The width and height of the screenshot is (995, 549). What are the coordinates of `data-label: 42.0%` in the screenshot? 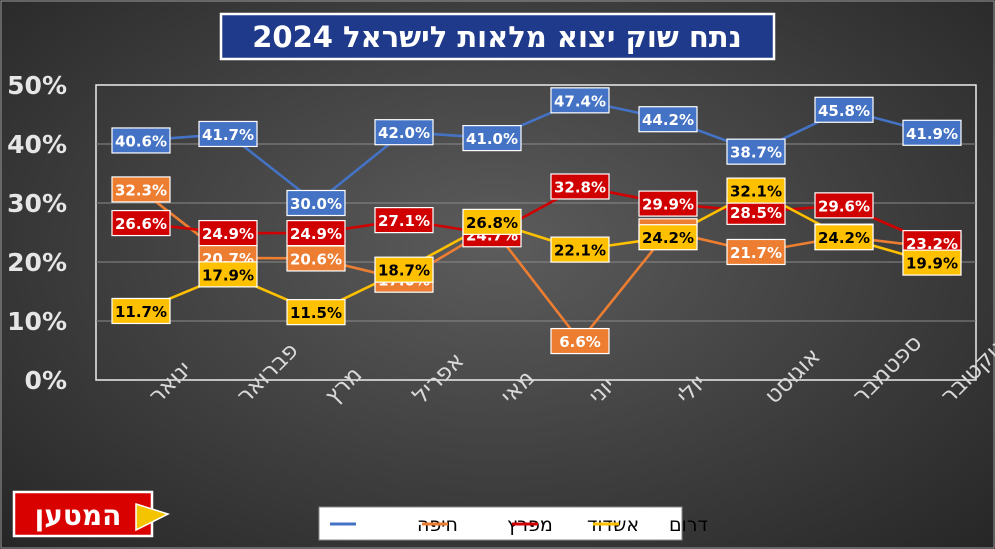 It's located at (404, 132).